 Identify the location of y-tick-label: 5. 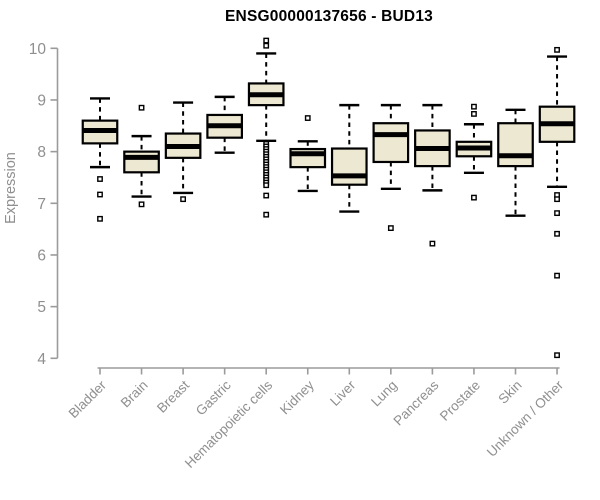
(41, 307).